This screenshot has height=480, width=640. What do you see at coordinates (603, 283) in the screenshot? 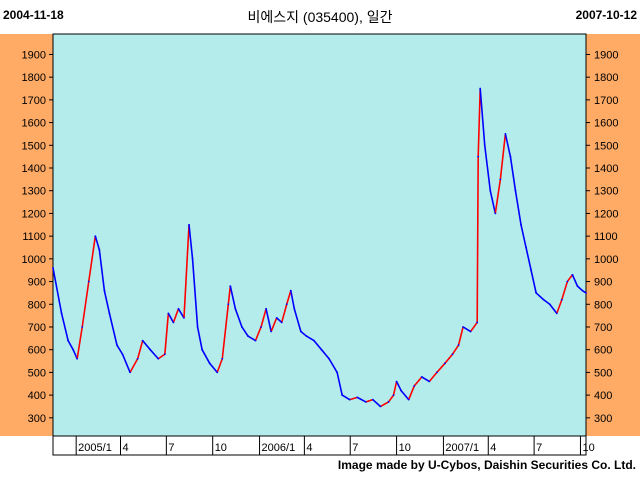
I see `y-tick-label-right: 900` at bounding box center [603, 283].